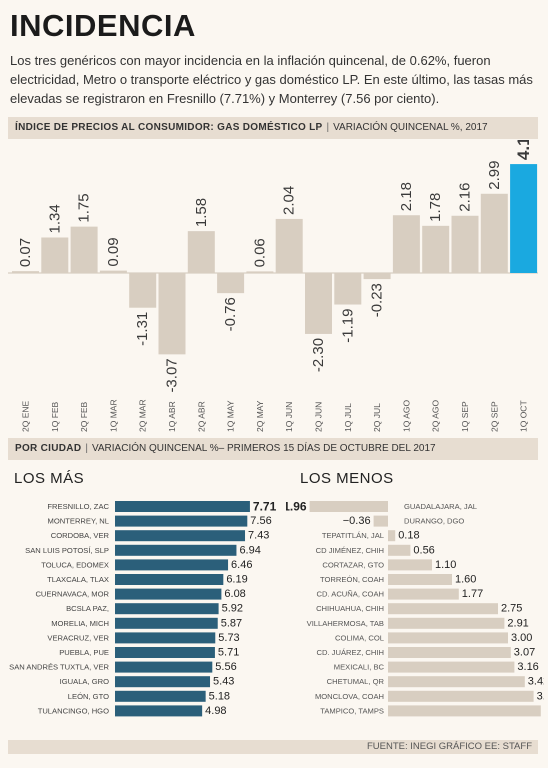 This screenshot has width=548, height=768. Describe the element at coordinates (511, 609) in the screenshot. I see `value-label: 2.75` at that location.